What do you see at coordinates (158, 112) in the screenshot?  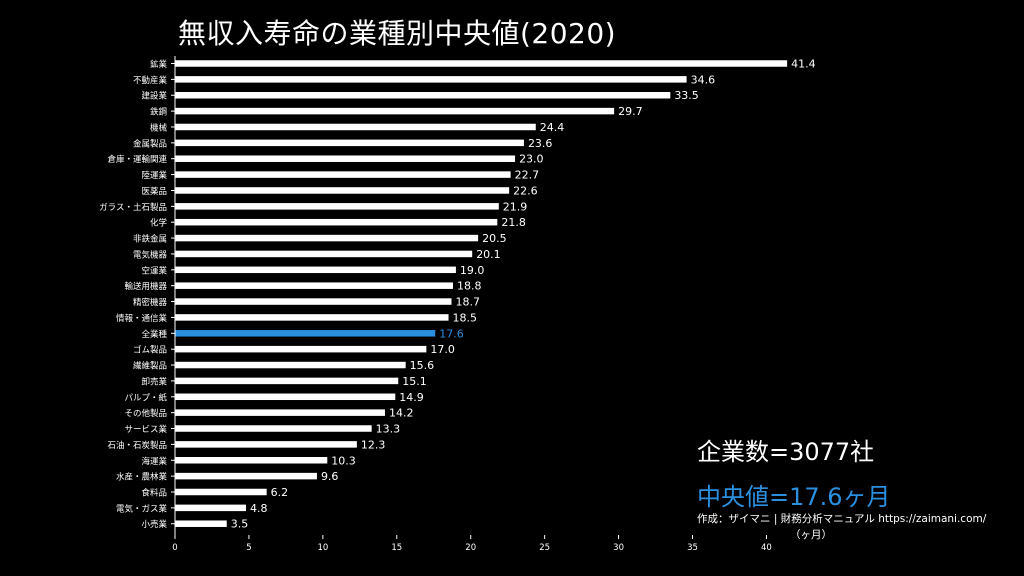 I see `category-label-3: 鉄鋼` at bounding box center [158, 112].